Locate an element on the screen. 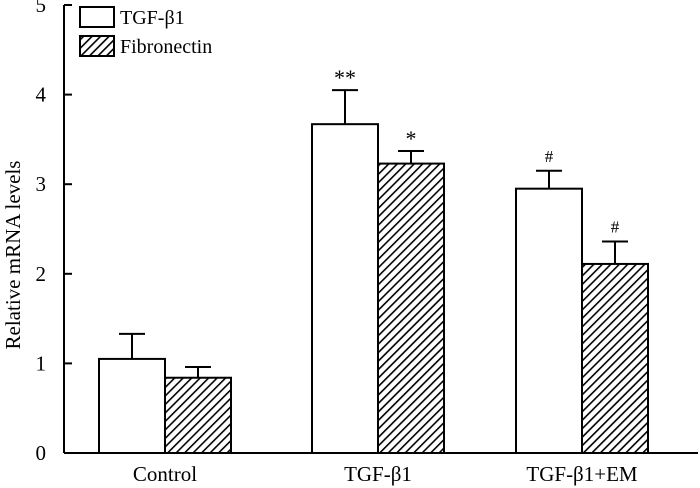  y-tick-label: 5 is located at coordinates (41, 8).